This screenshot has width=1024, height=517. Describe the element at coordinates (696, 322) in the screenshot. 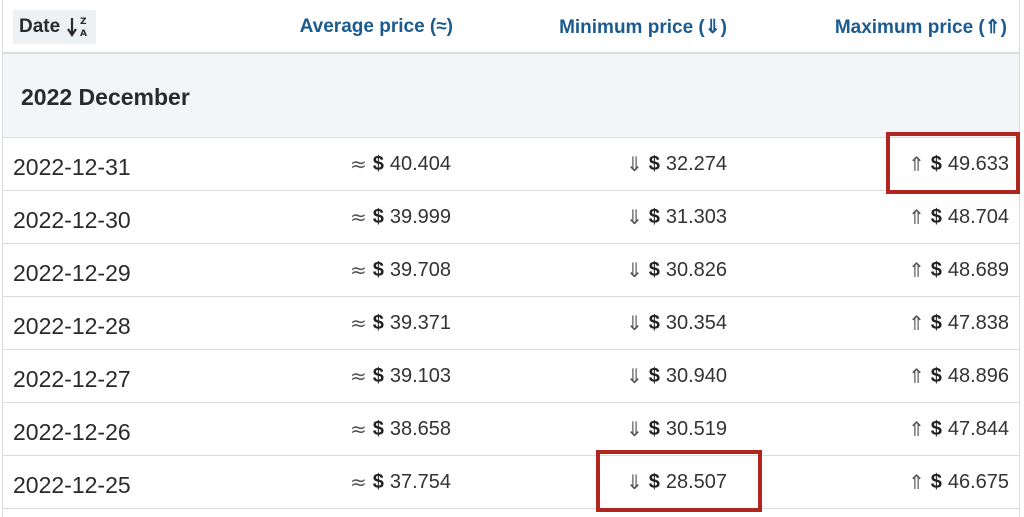

I see `min-price-value: 30.354` at that location.